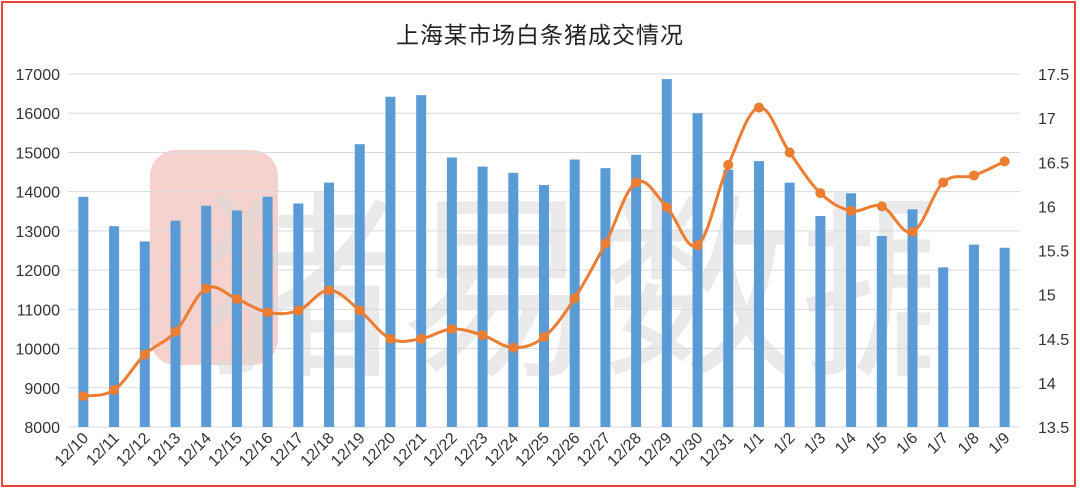 This screenshot has width=1080, height=491. Describe the element at coordinates (38, 310) in the screenshot. I see `y-left-tick-label: 11000` at that location.